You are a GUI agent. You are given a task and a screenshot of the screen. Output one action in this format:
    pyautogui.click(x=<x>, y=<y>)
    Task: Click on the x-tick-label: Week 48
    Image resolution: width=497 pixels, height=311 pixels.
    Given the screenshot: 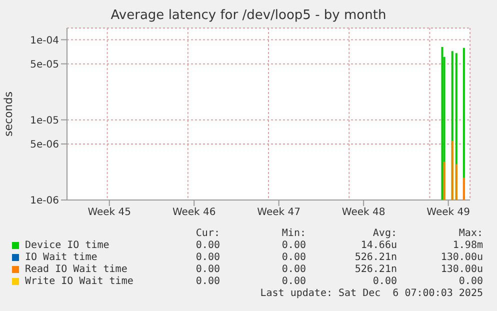 What is the action you would take?
    pyautogui.click(x=364, y=212)
    